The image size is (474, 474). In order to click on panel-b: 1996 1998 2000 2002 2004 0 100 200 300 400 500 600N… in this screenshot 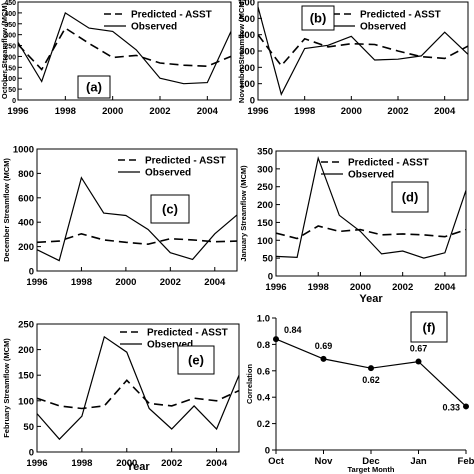, I will do `click(353, 58)`.